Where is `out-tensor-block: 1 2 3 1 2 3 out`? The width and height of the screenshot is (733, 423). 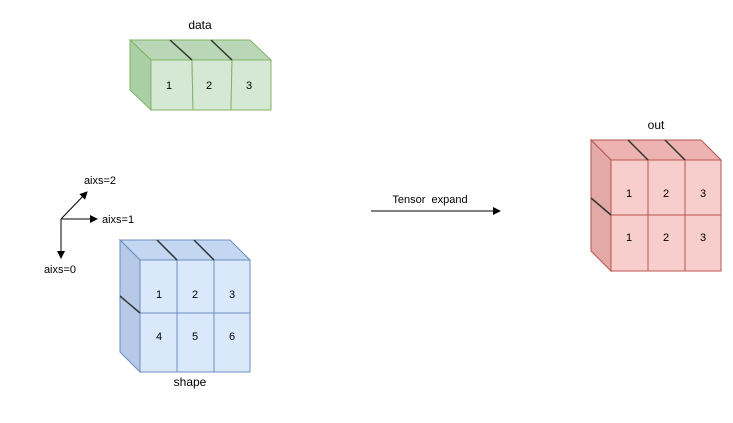 out-tensor-block: 1 2 3 1 2 3 out is located at coordinates (656, 195).